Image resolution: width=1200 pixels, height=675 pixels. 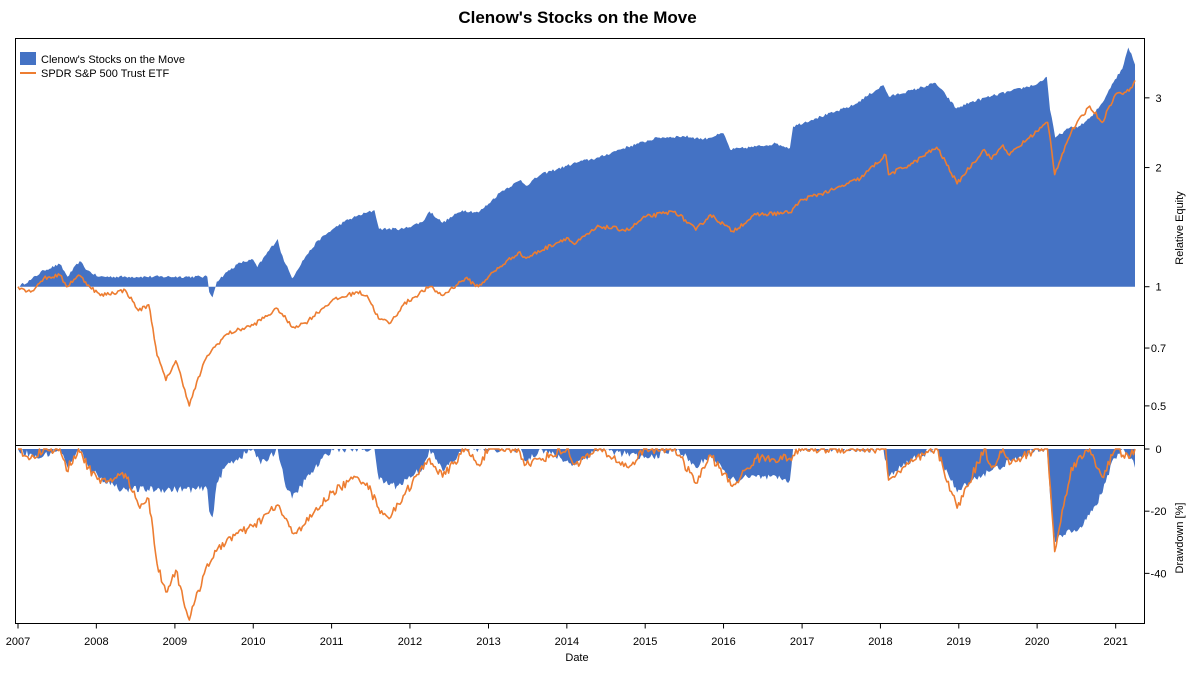 I want to click on x-tick-label: 2010, so click(x=253, y=642).